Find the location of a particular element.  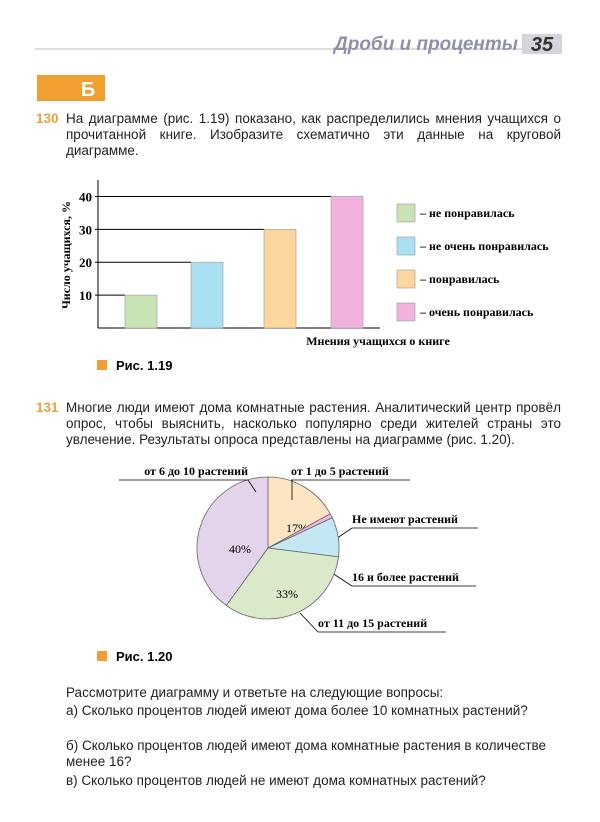

caption: Рис. 1.20 is located at coordinates (144, 656).